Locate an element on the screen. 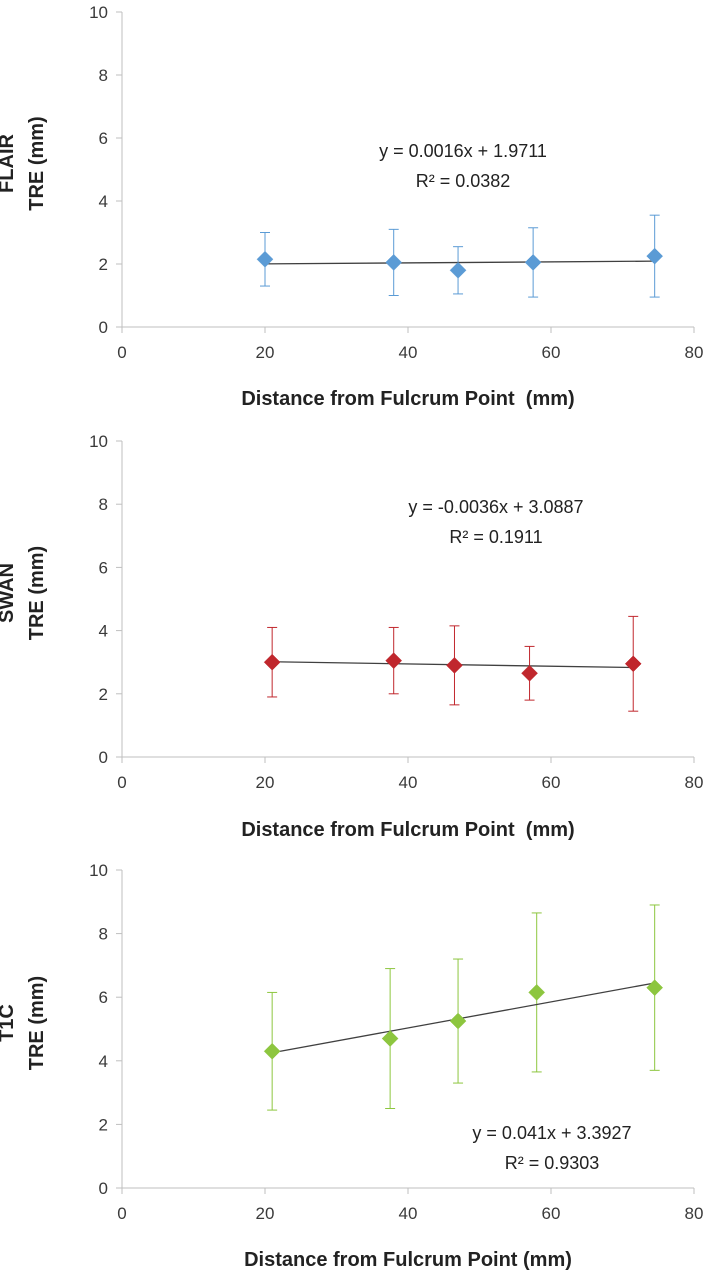 The image size is (715, 1280). trendline-equation: y = 0.0016x + 1.9711 is located at coordinates (463, 151).